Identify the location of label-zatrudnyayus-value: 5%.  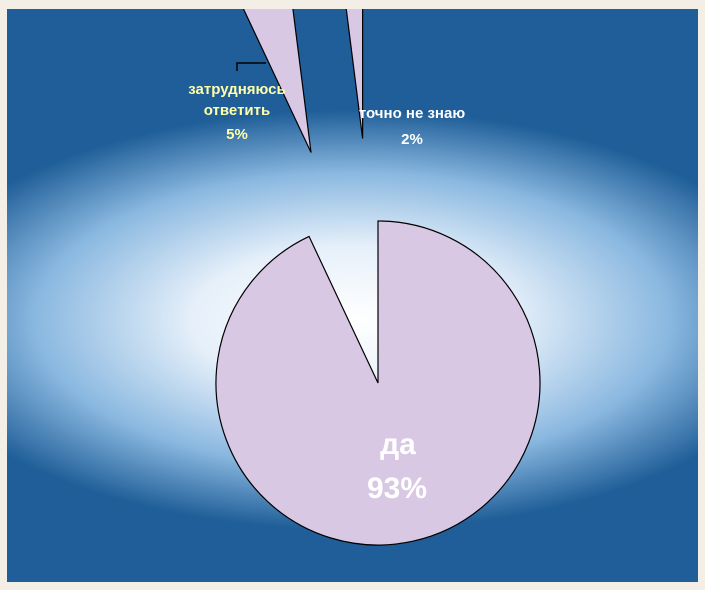
(237, 134).